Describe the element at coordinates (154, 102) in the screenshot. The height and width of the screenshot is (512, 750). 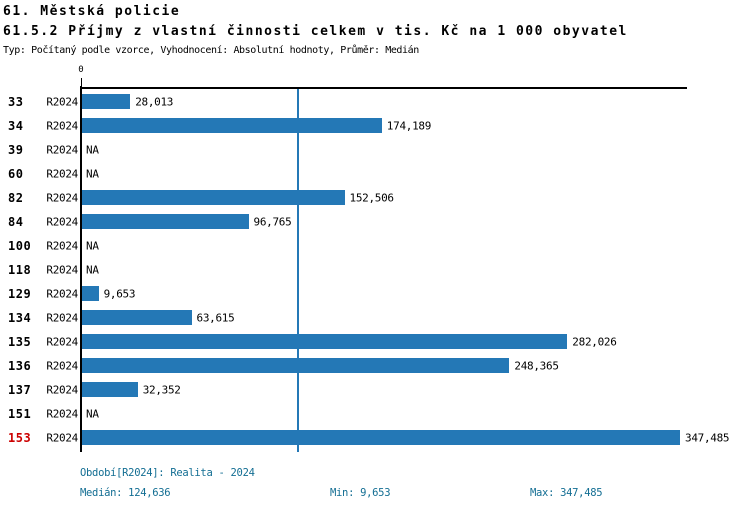
I see `bar-value-label: 28,013` at that location.